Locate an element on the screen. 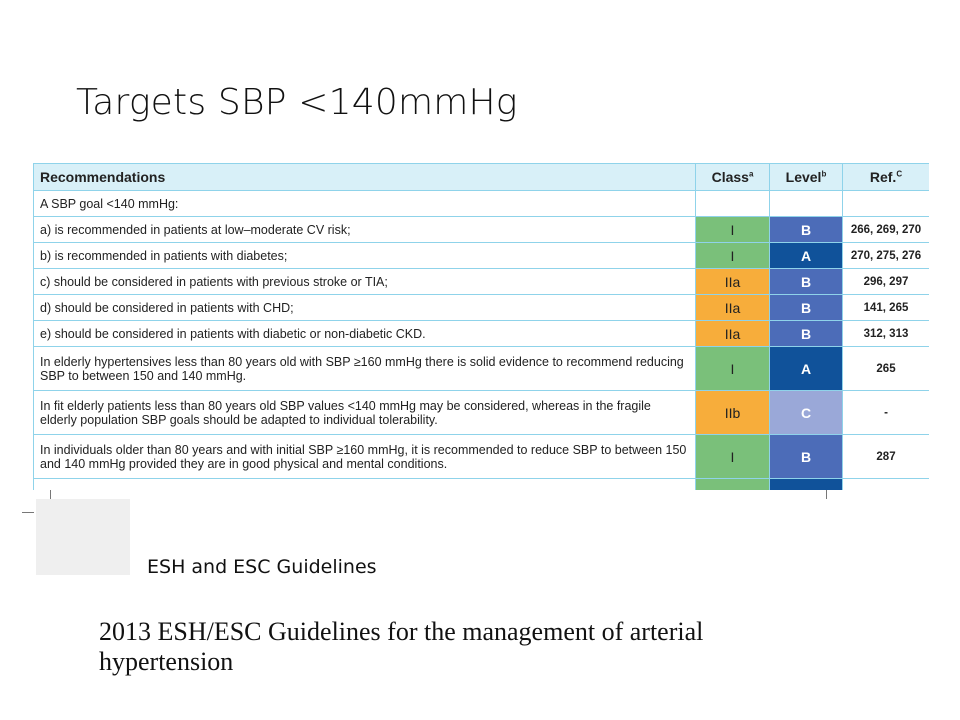  ref-cell: 270, 275, 276 is located at coordinates (885, 255).